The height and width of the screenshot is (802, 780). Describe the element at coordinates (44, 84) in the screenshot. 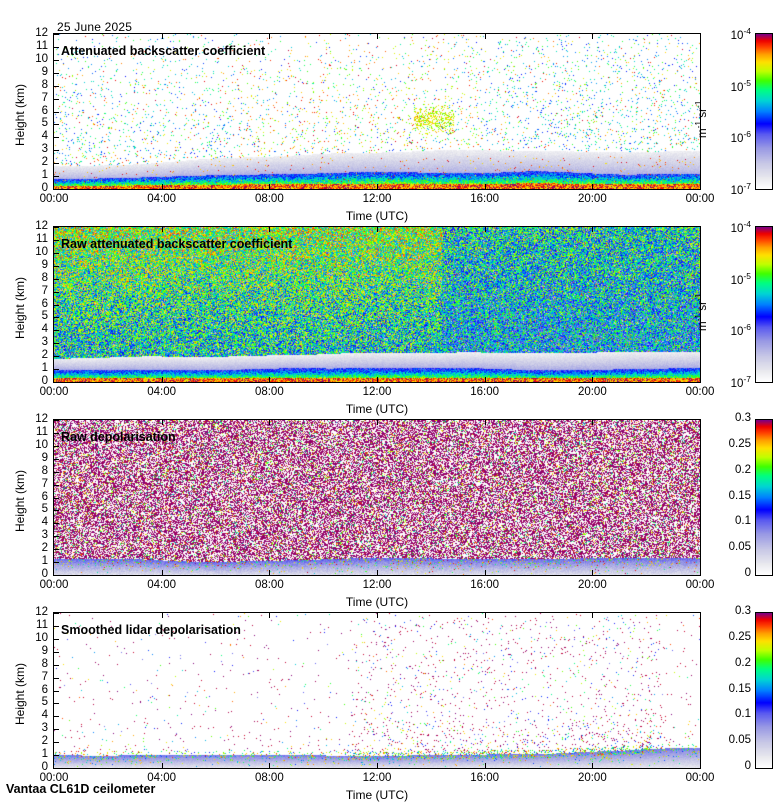

I see `y-tick-label: 8` at that location.